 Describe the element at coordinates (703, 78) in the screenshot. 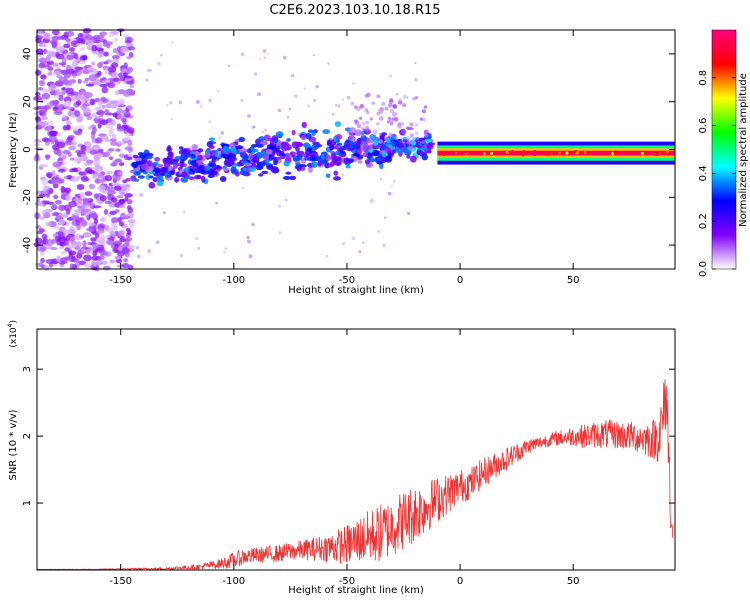

I see `colorbar-tick-label: 0.8` at that location.